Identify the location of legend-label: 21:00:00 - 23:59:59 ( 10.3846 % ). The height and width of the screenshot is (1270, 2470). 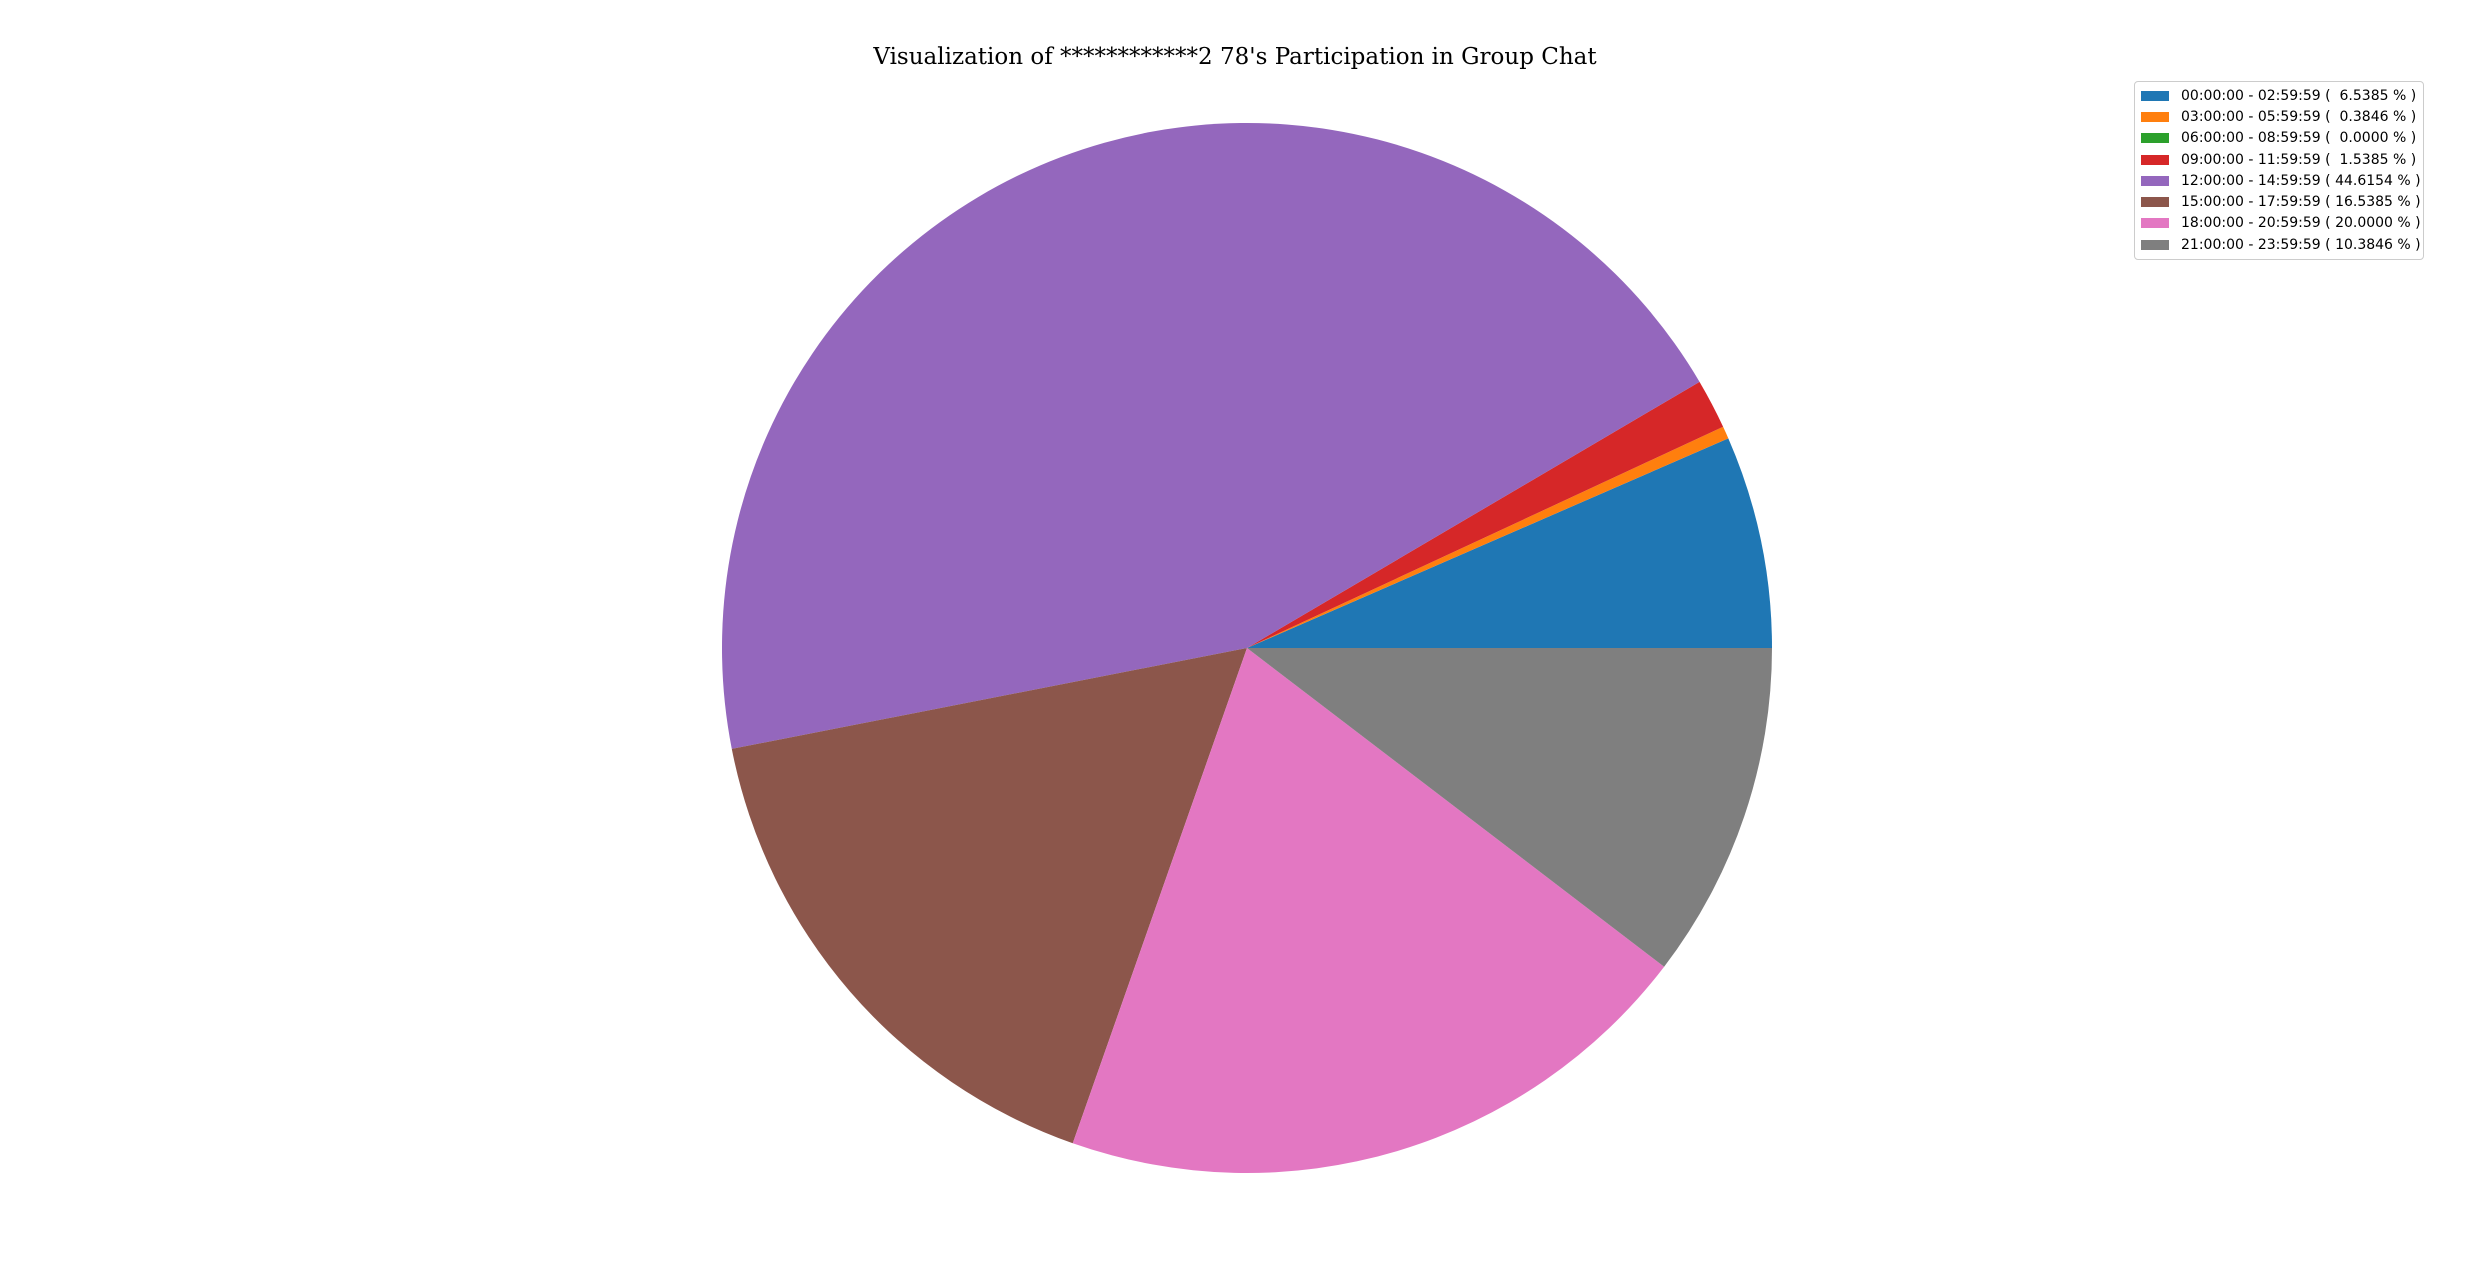
(2301, 244).